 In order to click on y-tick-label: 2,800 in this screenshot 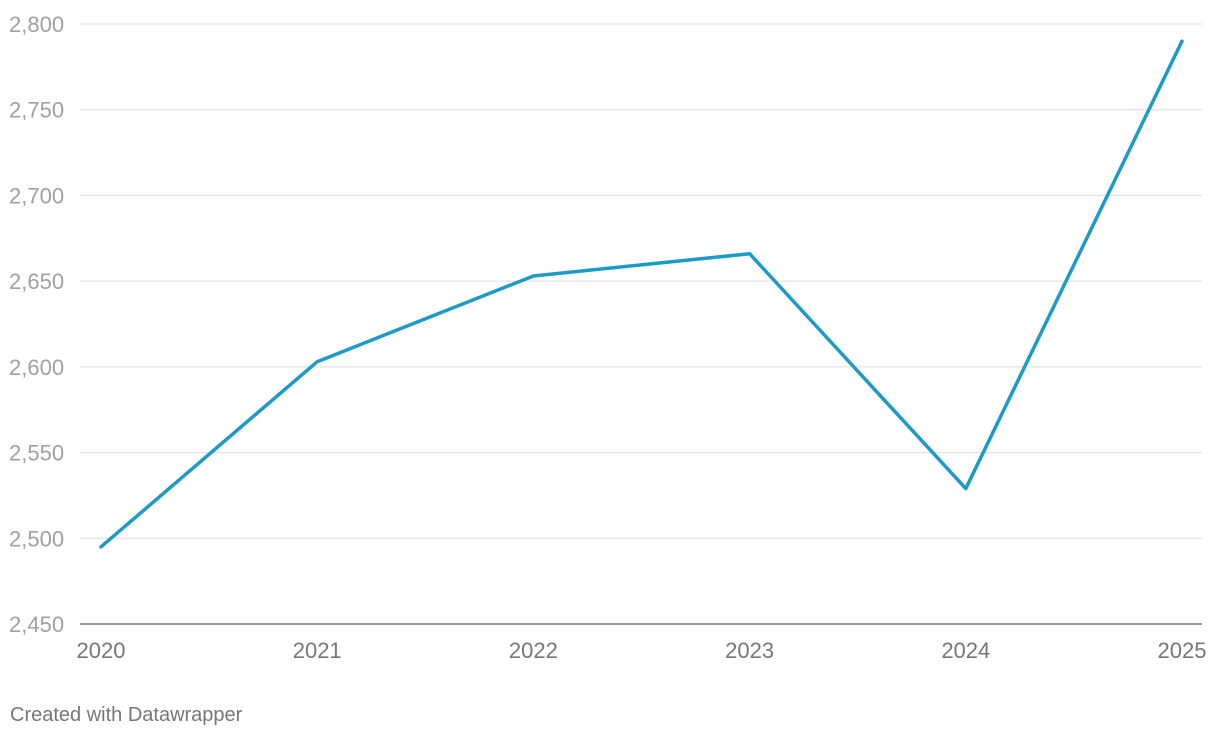, I will do `click(36, 24)`.